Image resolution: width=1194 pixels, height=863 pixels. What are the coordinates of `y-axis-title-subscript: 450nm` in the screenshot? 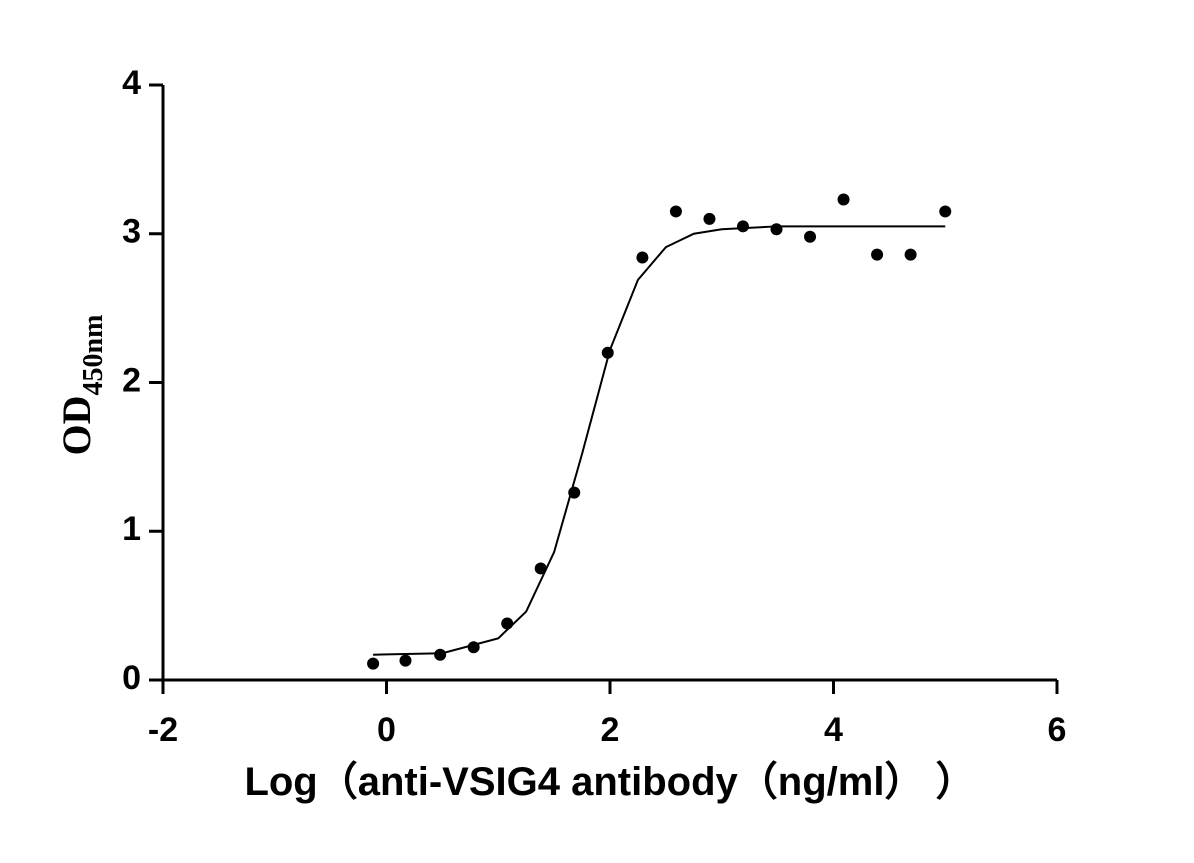 It's located at (93, 355).